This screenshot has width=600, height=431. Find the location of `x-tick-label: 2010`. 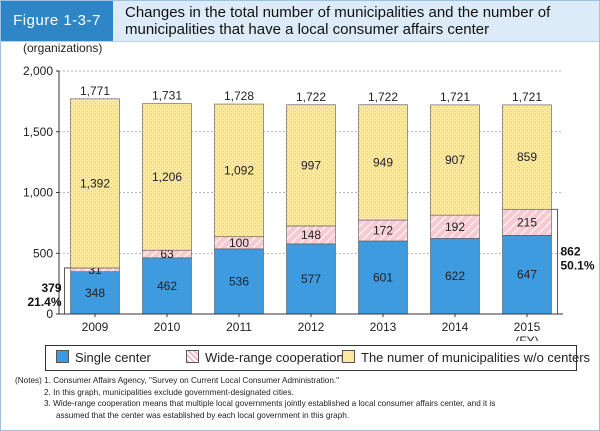

x-tick-label: 2010 is located at coordinates (167, 327).